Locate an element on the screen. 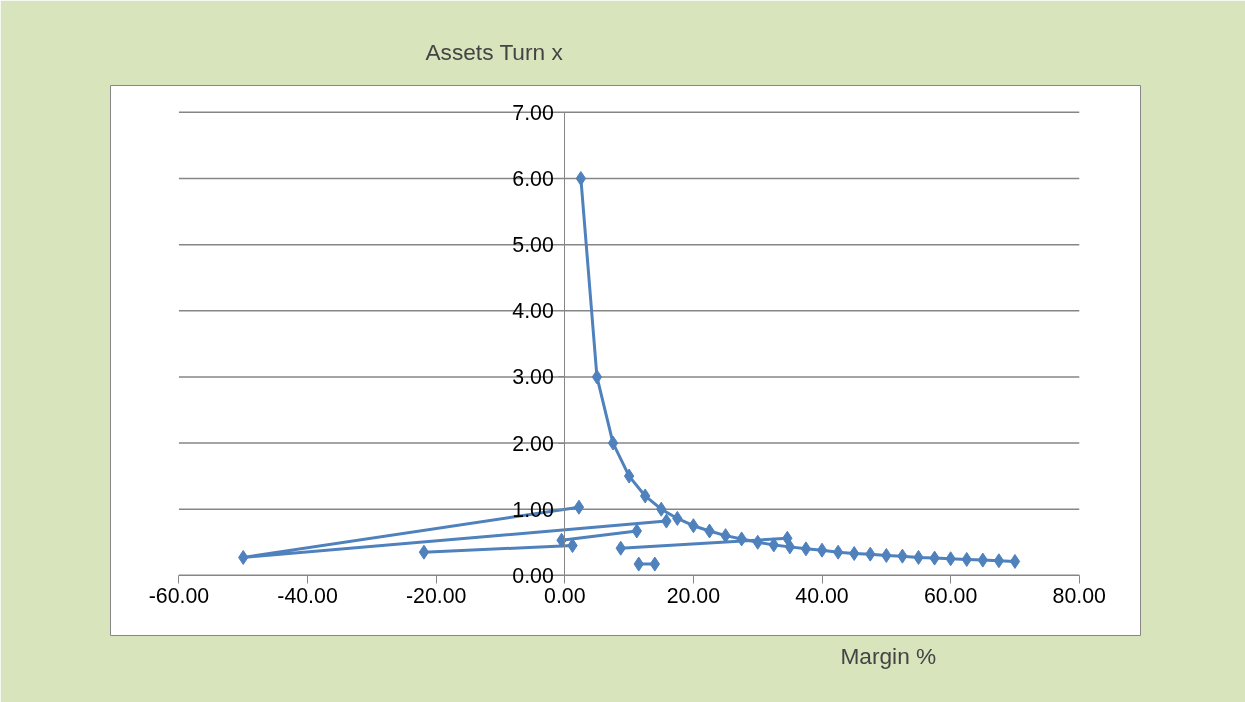 The image size is (1245, 702). y-tick-label: 2.00 is located at coordinates (533, 443).